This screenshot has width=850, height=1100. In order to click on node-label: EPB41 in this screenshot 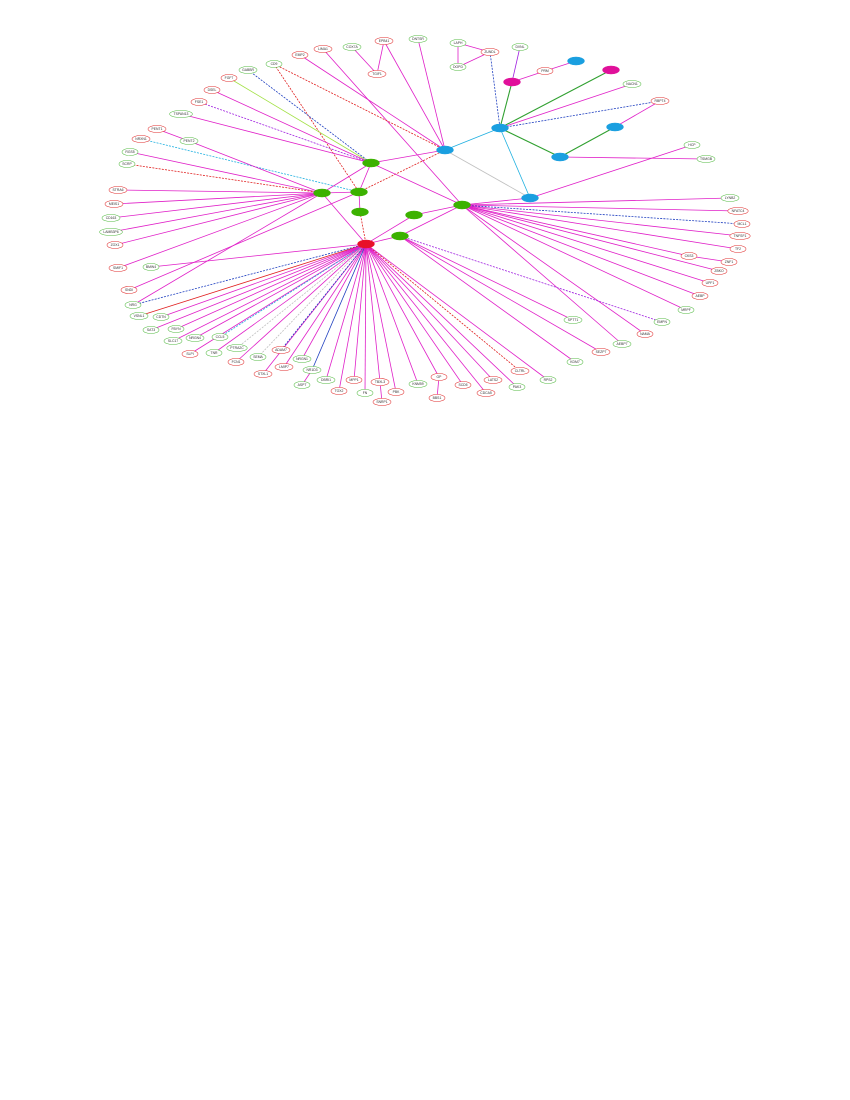, I will do `click(384, 41)`.